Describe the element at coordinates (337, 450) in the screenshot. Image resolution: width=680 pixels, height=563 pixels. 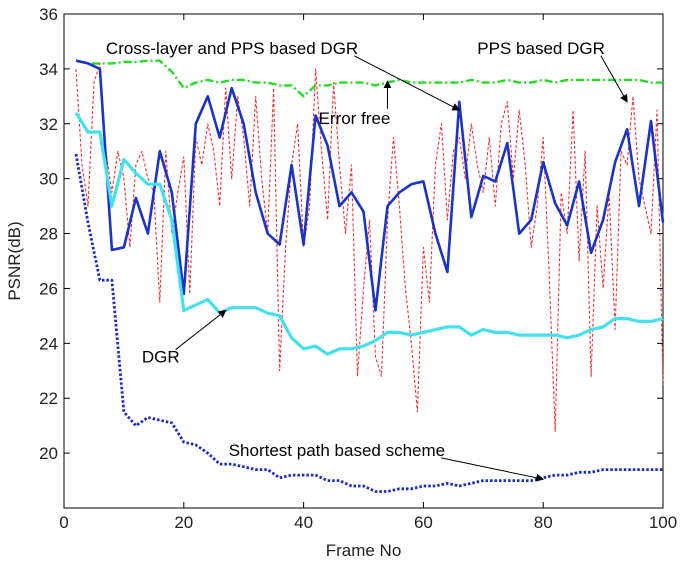
I see `annotation-label: Shortest path based scheme` at that location.